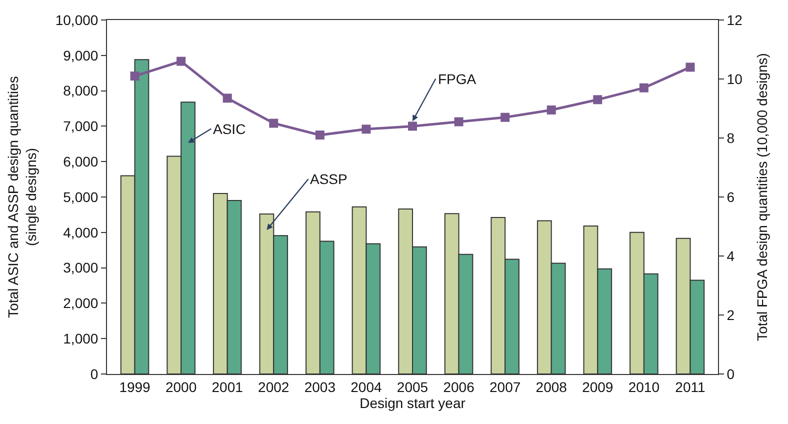 The image size is (788, 424). What do you see at coordinates (329, 179) in the screenshot?
I see `series-label: ASSP` at bounding box center [329, 179].